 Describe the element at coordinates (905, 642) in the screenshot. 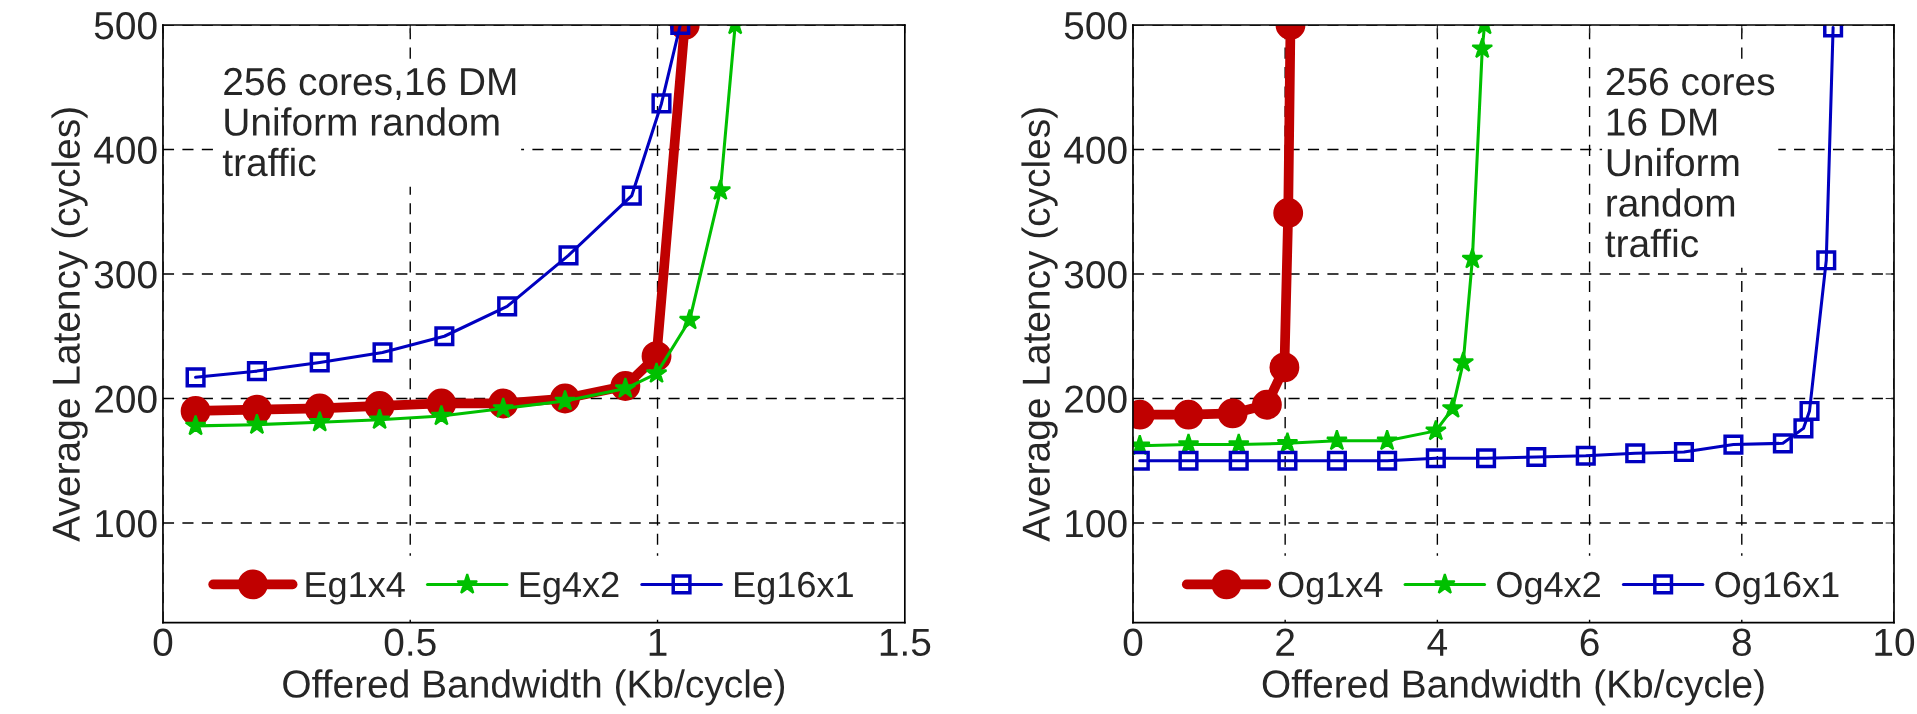

I see `x-tick-label: 1.5` at that location.